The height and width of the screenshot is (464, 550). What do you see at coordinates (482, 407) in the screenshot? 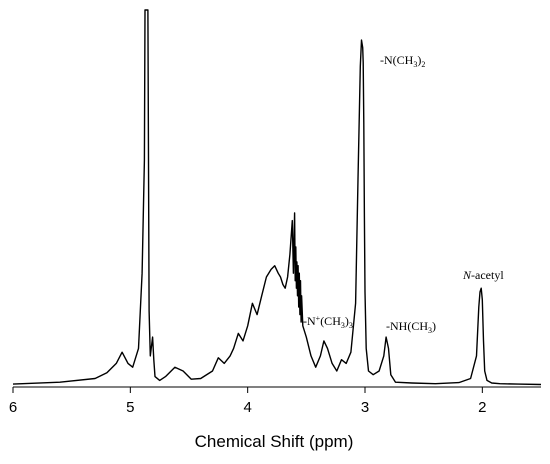
I see `x-tick-label: 2` at bounding box center [482, 407].